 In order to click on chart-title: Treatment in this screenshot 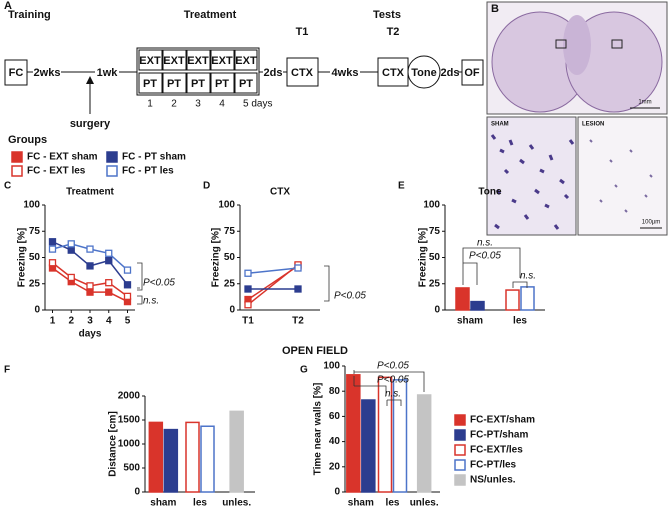, I will do `click(90, 192)`.